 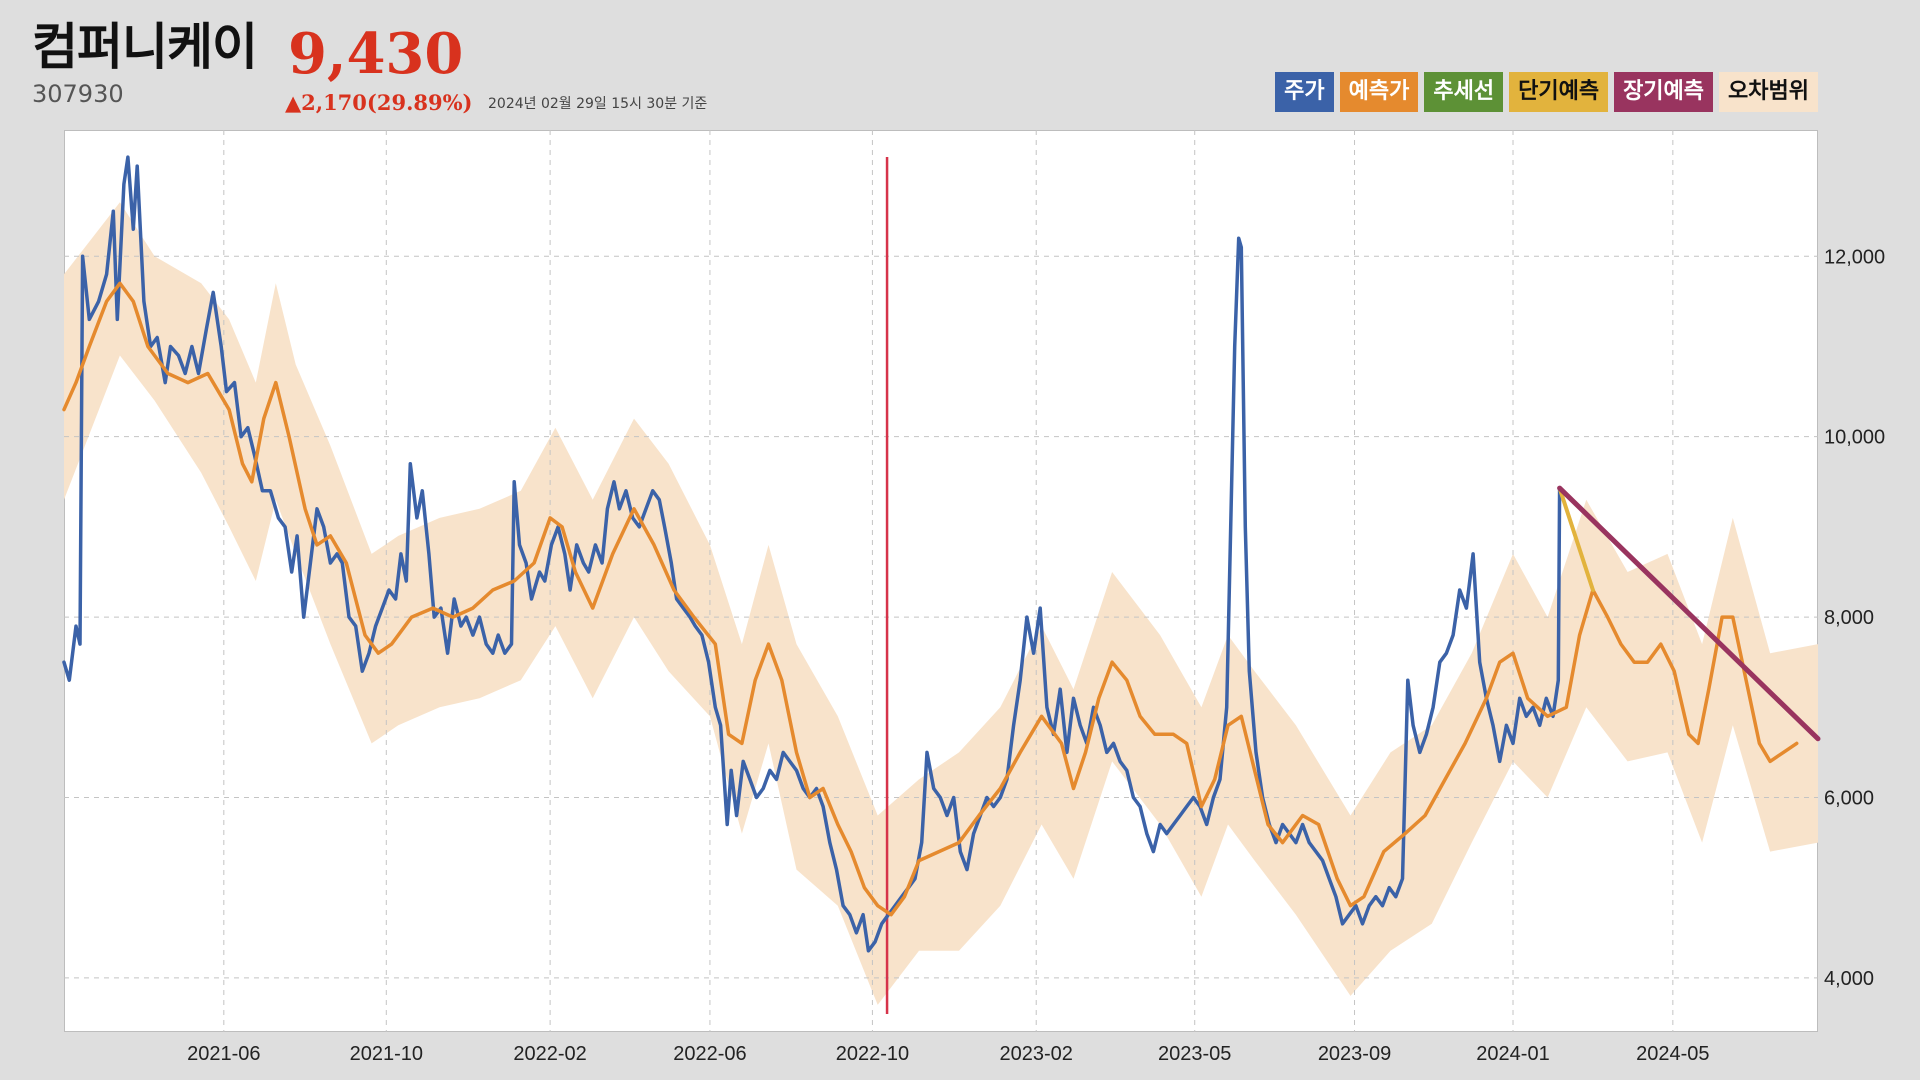 What do you see at coordinates (1304, 92) in the screenshot?
I see `legend-item-price: 주가` at bounding box center [1304, 92].